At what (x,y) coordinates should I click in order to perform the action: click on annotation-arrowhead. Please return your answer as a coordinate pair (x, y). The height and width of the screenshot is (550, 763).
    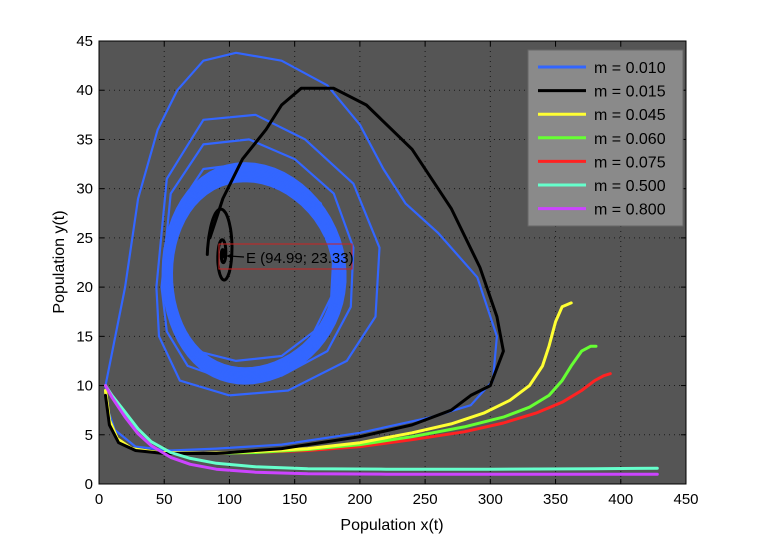
    Looking at the image, I should click on (229, 256).